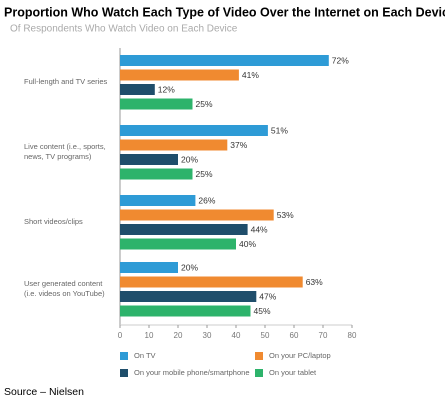 Image resolution: width=445 pixels, height=405 pixels. What do you see at coordinates (178, 335) in the screenshot?
I see `x-tick-label: 20` at bounding box center [178, 335].